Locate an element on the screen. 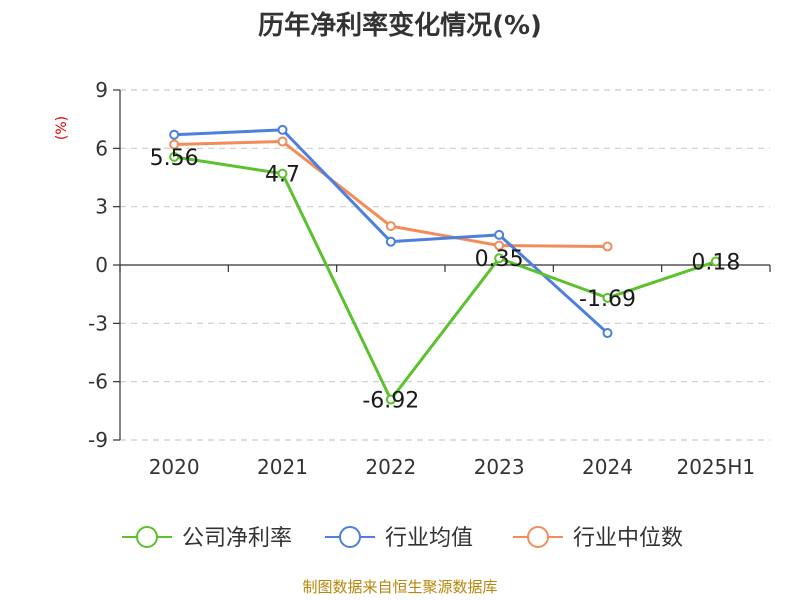 The width and height of the screenshot is (800, 600). x-tick-label: 2021 is located at coordinates (282, 467).